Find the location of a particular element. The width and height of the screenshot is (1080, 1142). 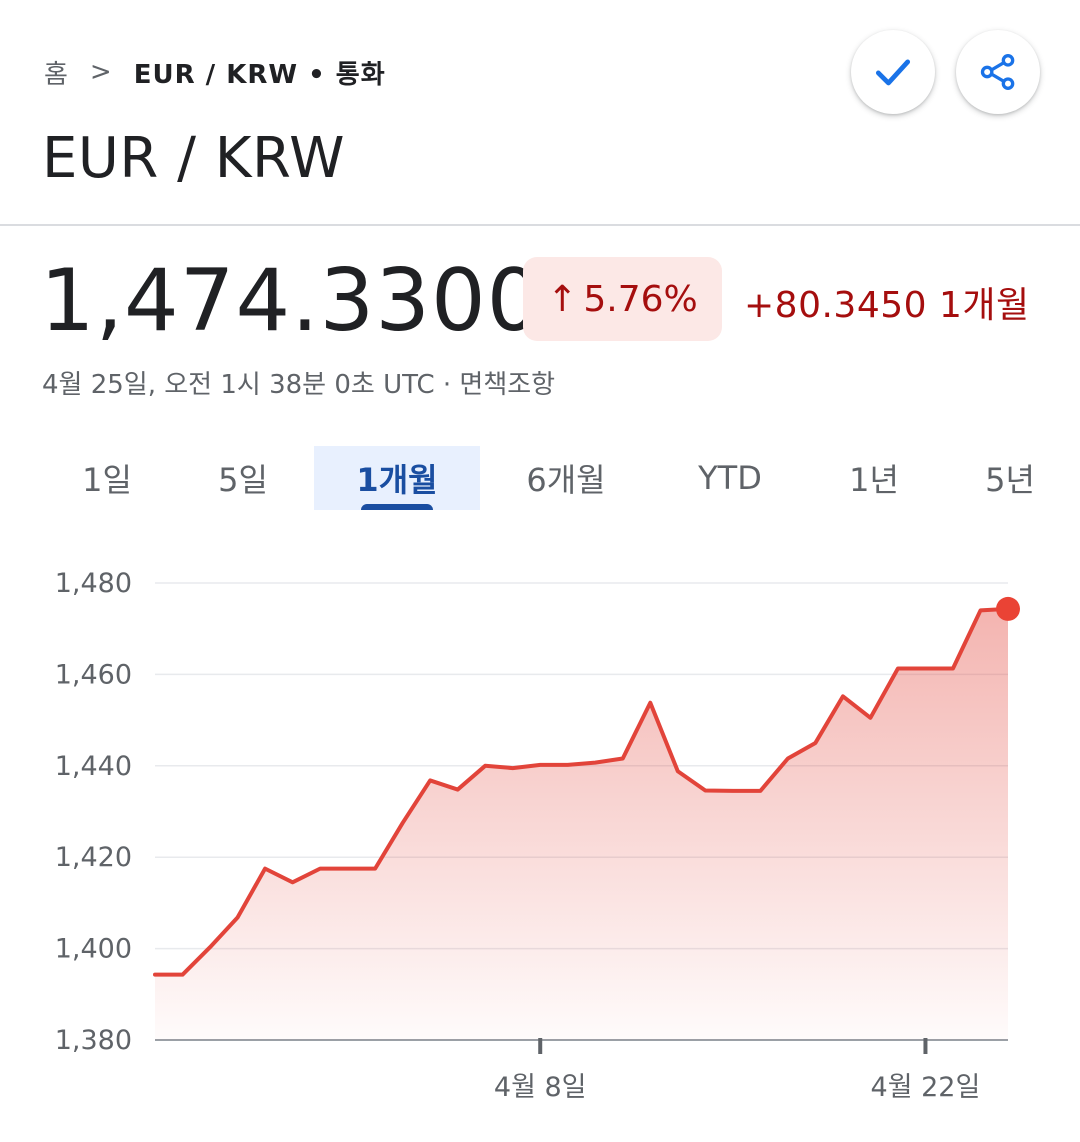

check-icon is located at coordinates (893, 72).